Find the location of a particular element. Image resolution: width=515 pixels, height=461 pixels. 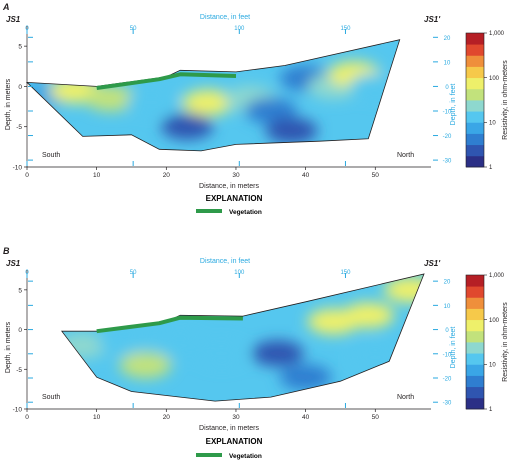

colorbar-a: 1,000 100 10 1 Resistivity, in ohm-meters is located at coordinates (487, 101).